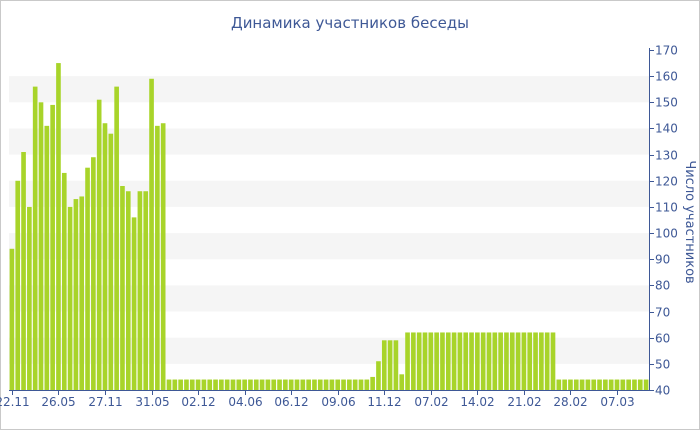 Image resolution: width=700 pixels, height=430 pixels. Describe the element at coordinates (662, 313) in the screenshot. I see `y-tick-label: 70` at that location.